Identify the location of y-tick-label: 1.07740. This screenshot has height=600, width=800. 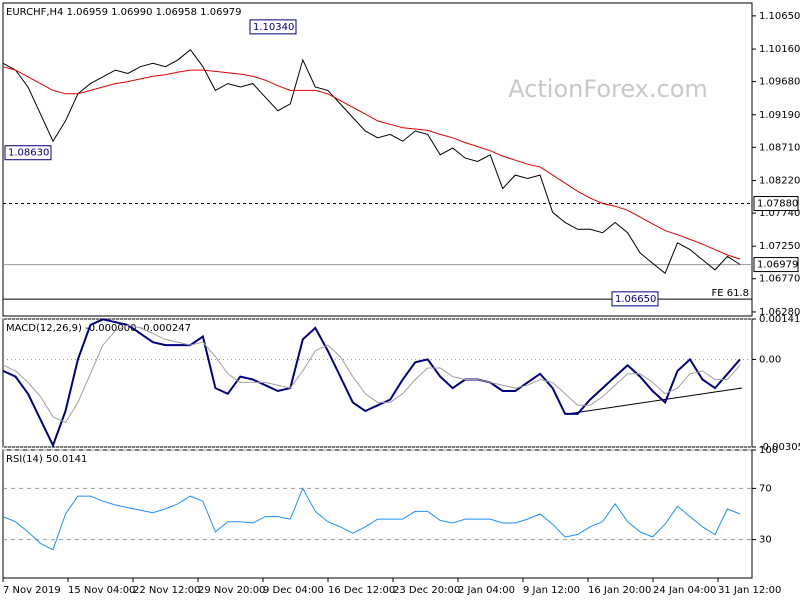
(779, 213).